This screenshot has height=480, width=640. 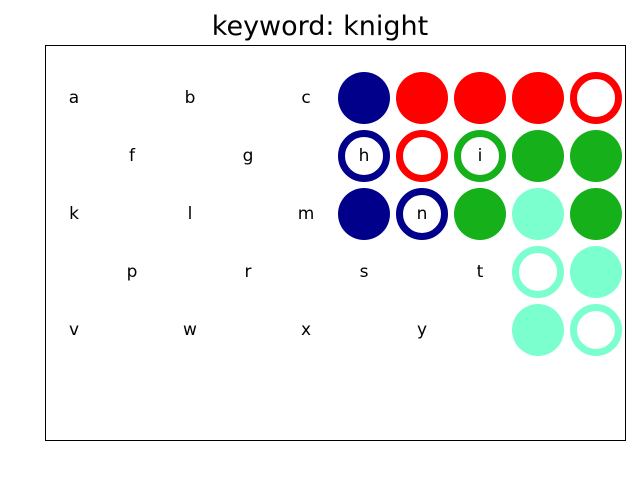 I want to click on disc-letter-n: n, so click(x=422, y=214).